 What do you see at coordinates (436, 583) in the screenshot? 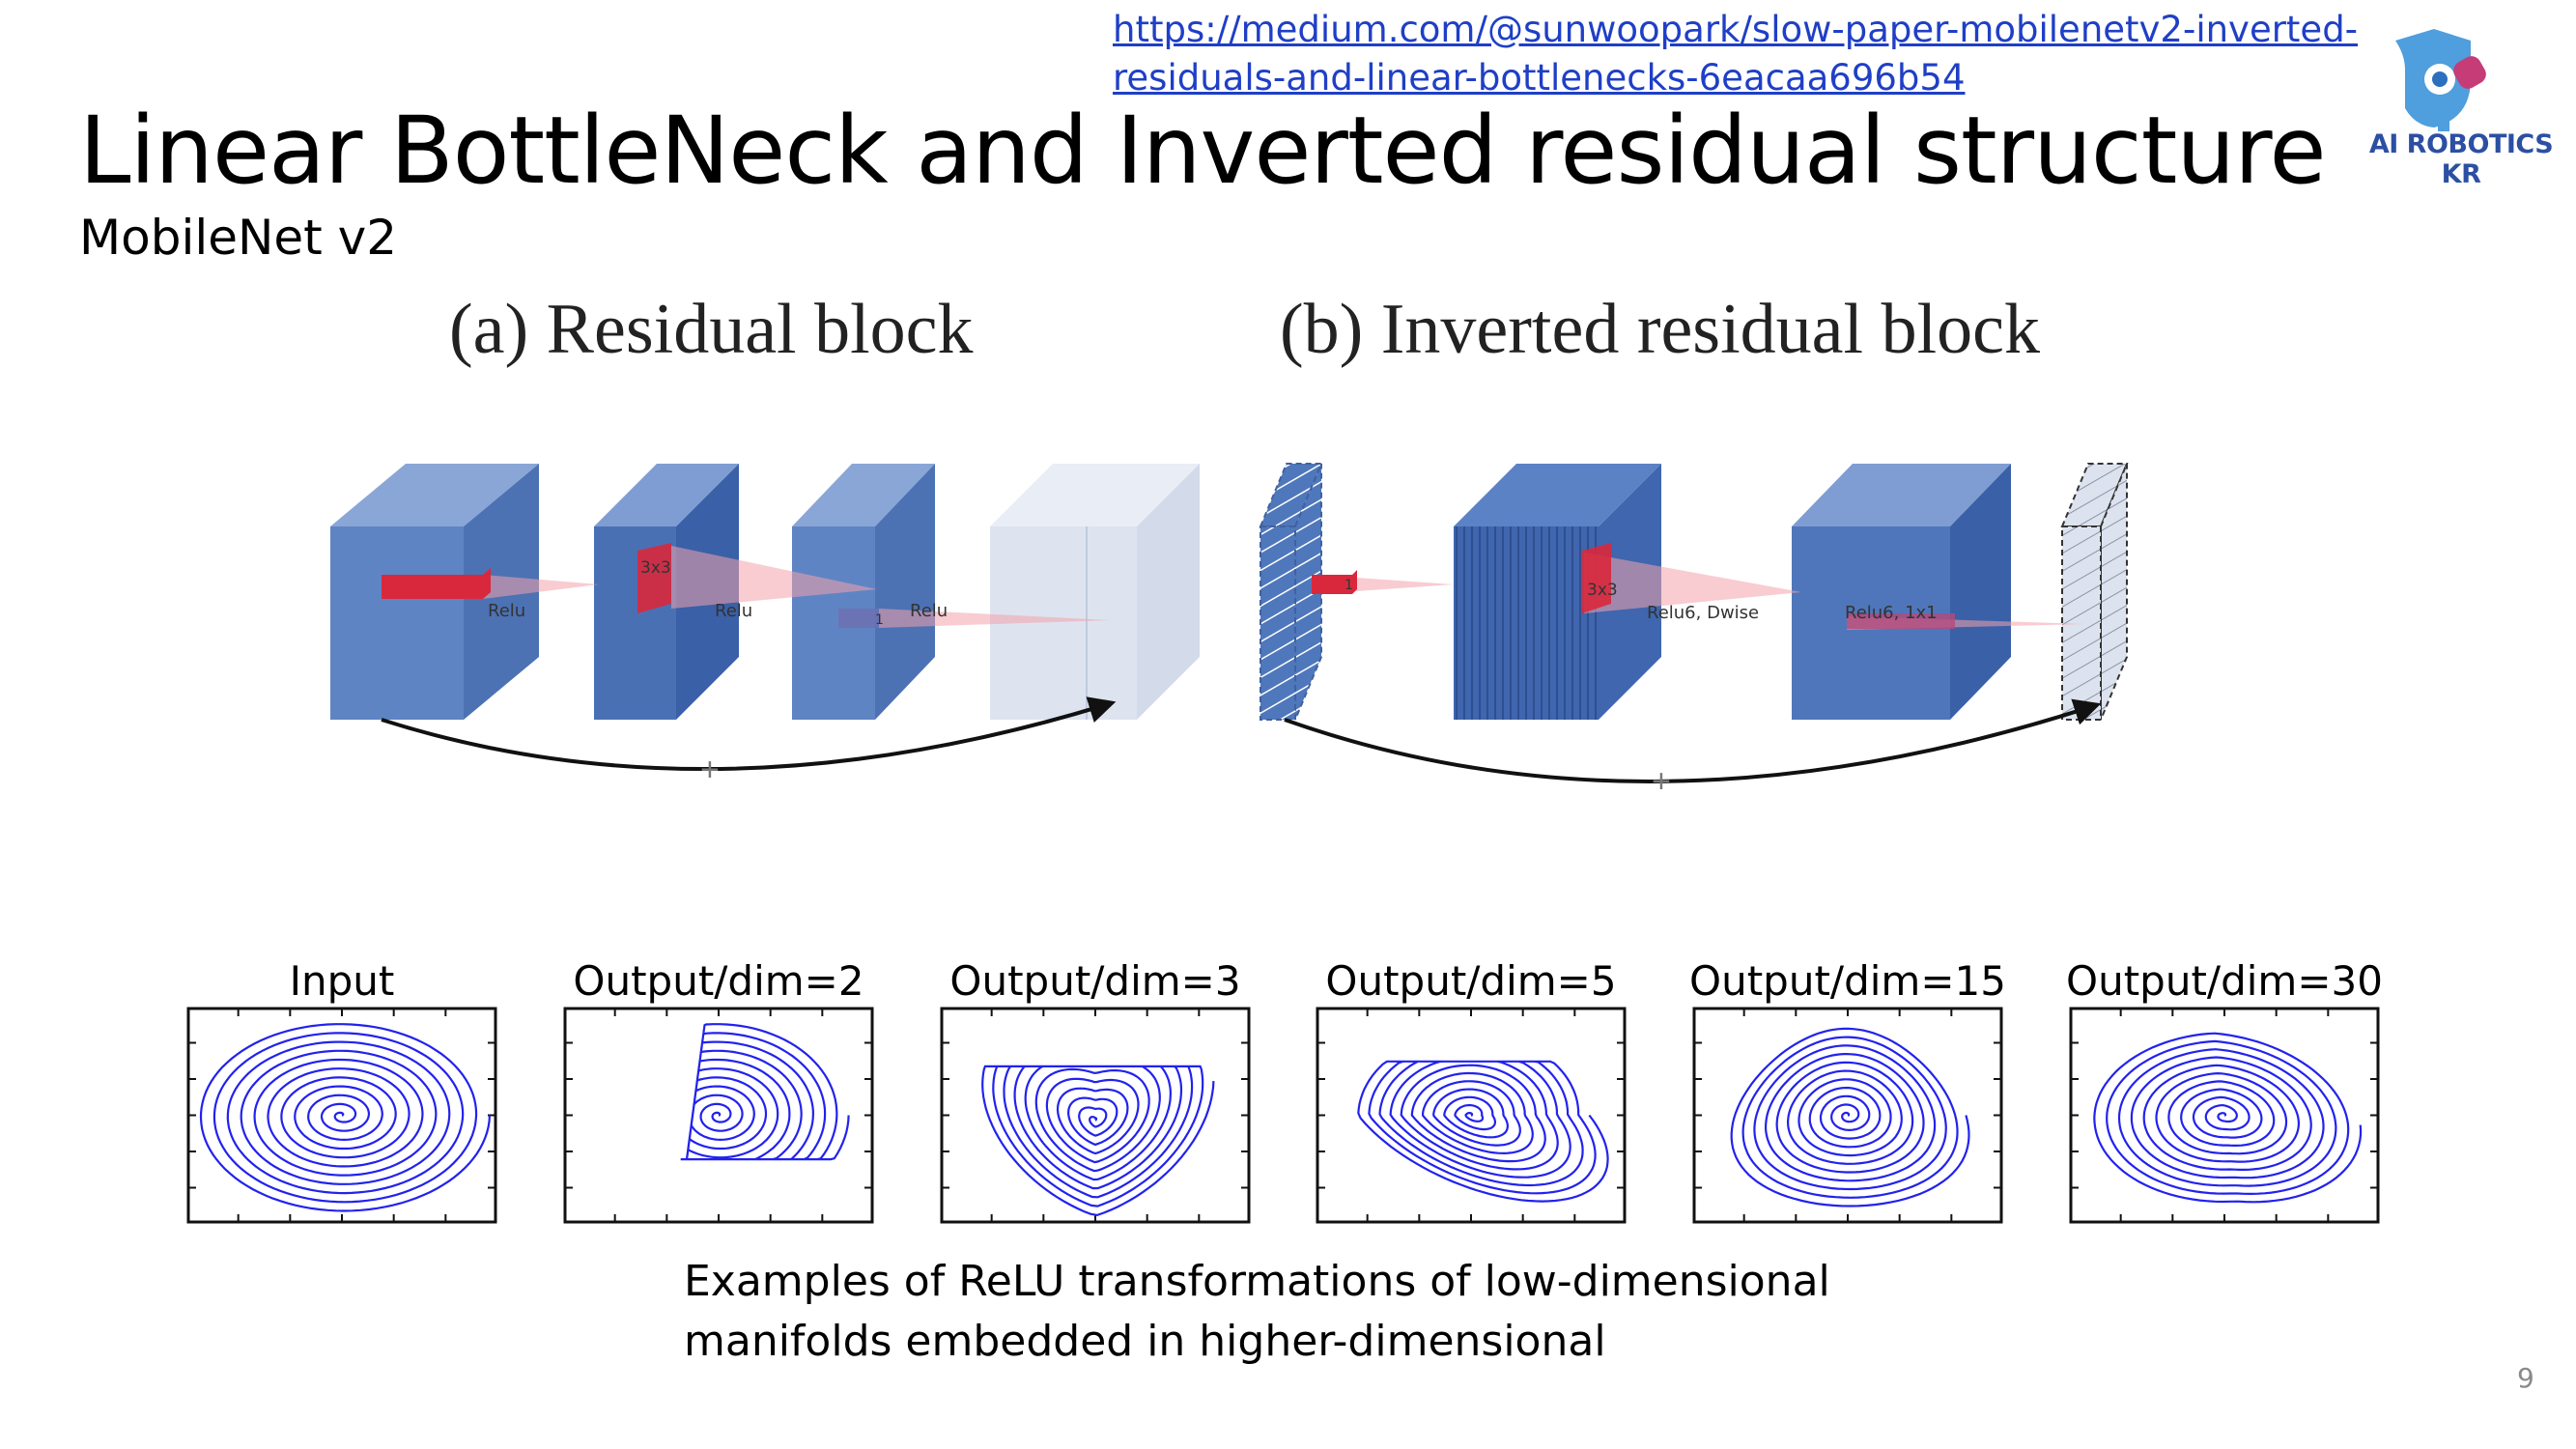
I see `kernel-a1` at bounding box center [436, 583].